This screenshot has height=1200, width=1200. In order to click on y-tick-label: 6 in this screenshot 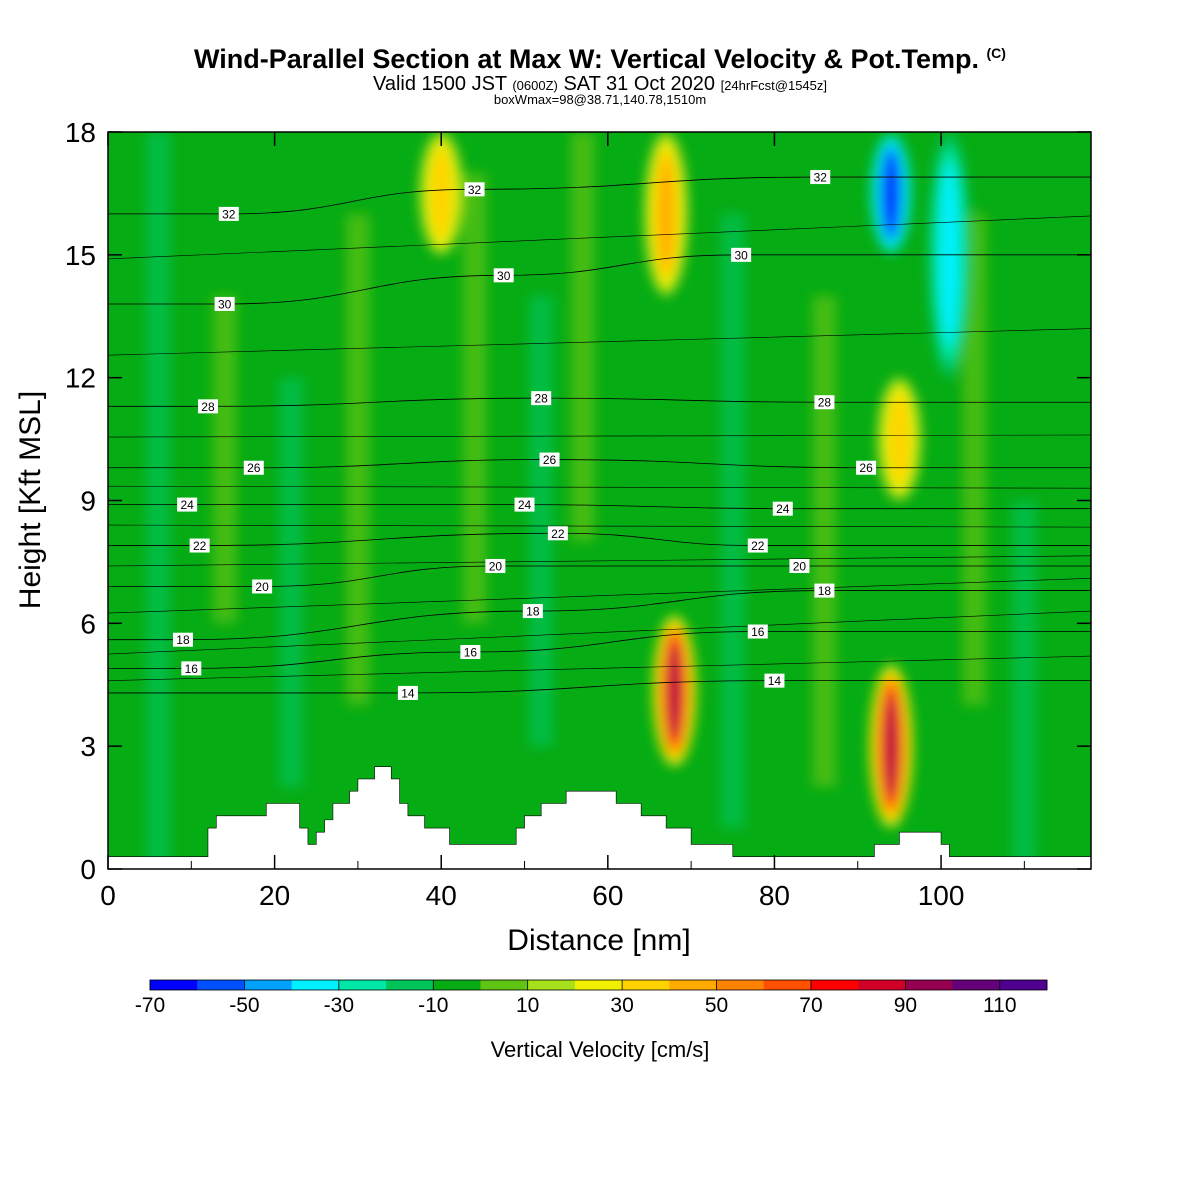, I will do `click(88, 623)`.